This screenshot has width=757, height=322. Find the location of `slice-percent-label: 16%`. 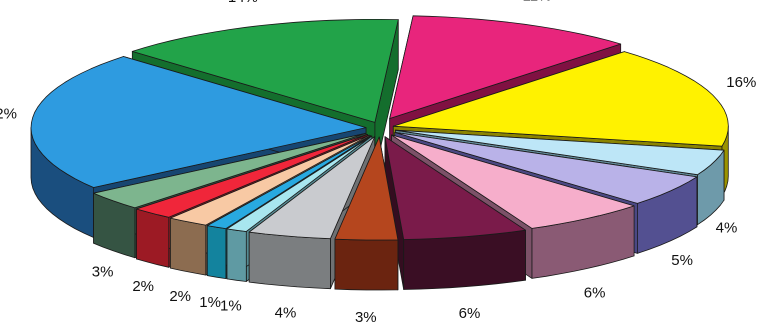

slice-percent-label: 16% is located at coordinates (741, 82).